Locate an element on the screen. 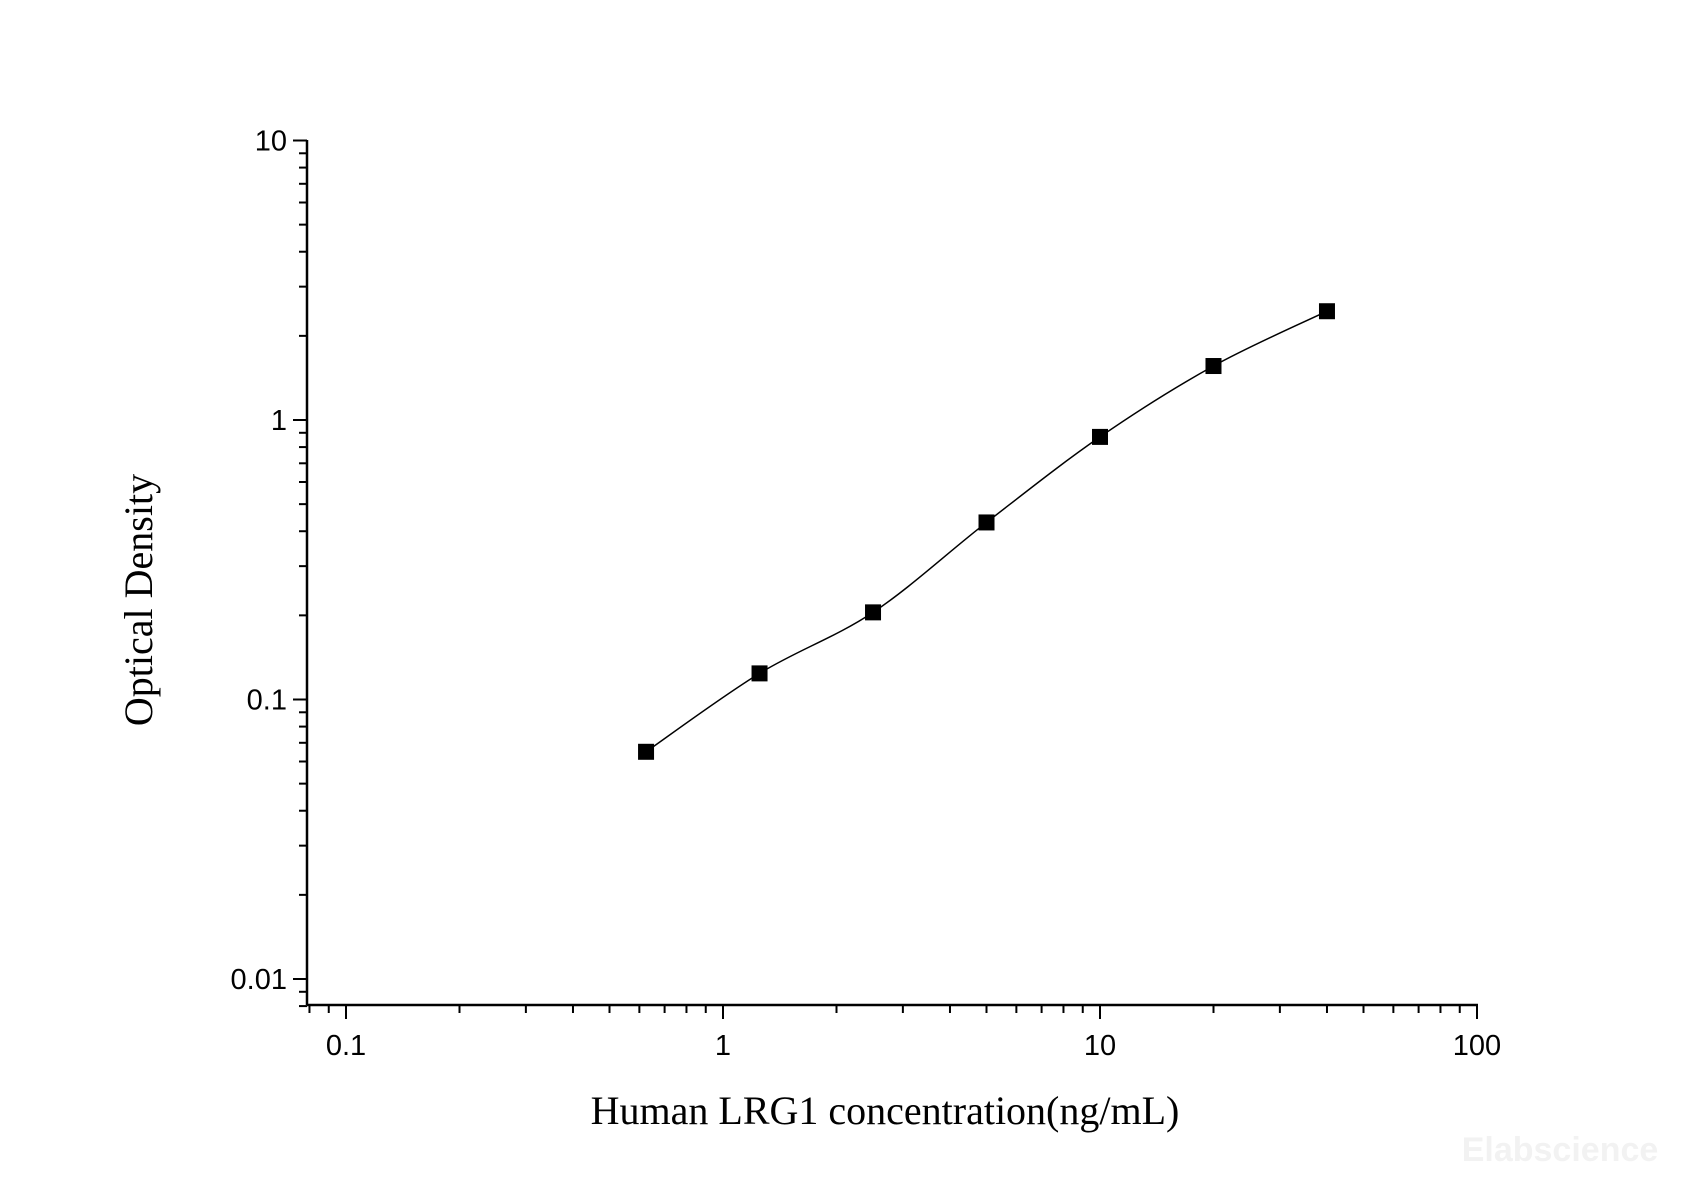 This screenshot has width=1695, height=1194. x-axis-title: Human LRG1 concentration(ng/mL) is located at coordinates (885, 1110).